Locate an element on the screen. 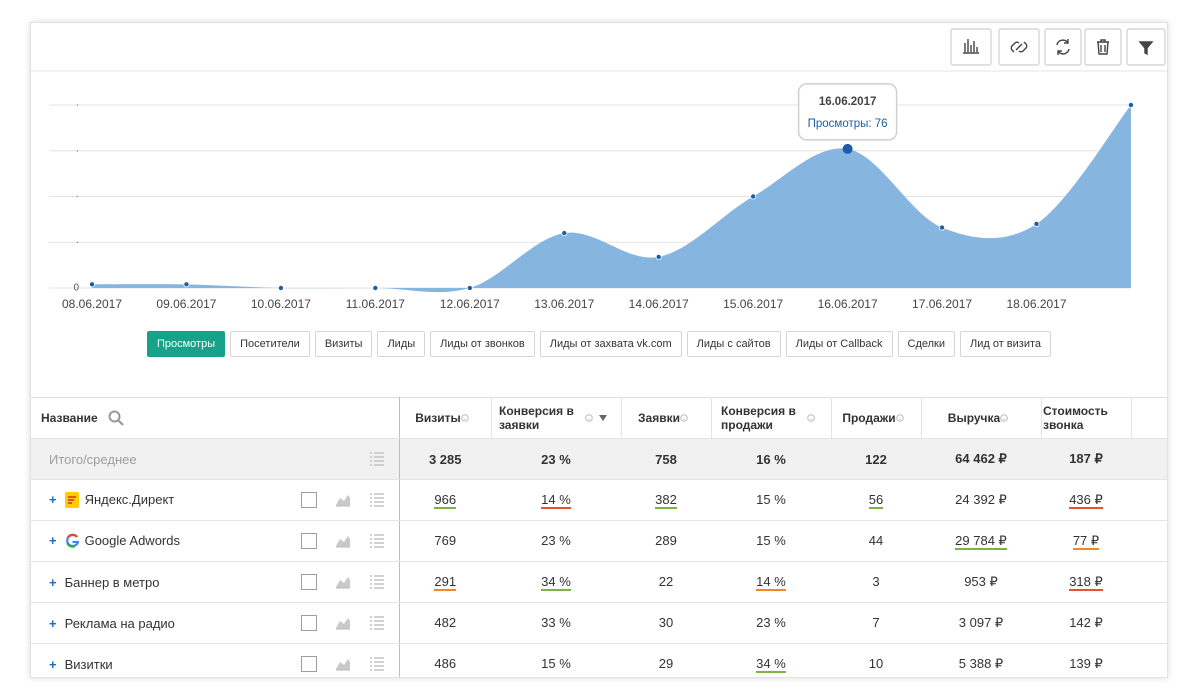  cell-value: 3 097 ₽ is located at coordinates (981, 622).